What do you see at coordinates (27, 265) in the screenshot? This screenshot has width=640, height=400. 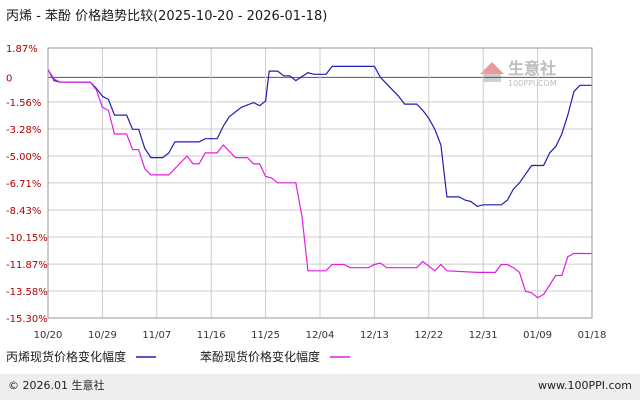 I see `y-tick-label: -11.87%` at bounding box center [27, 265].